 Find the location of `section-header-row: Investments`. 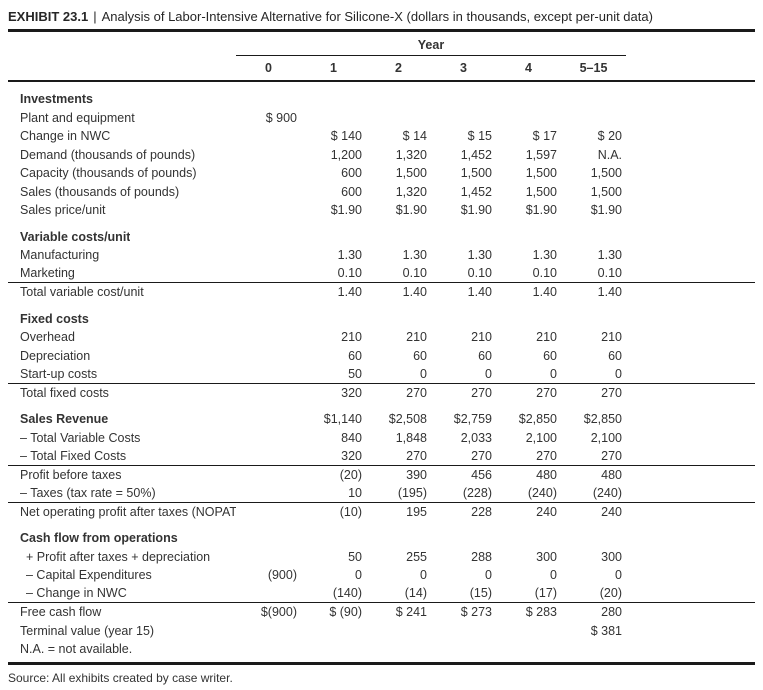

section-header-row: Investments is located at coordinates (381, 99).